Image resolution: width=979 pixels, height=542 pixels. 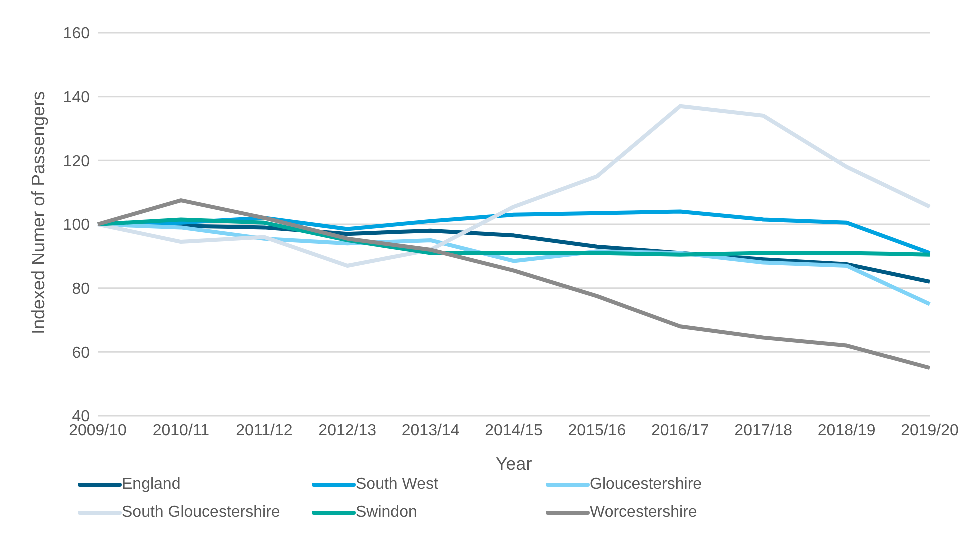 I want to click on legend-label: Swindon, so click(x=387, y=513).